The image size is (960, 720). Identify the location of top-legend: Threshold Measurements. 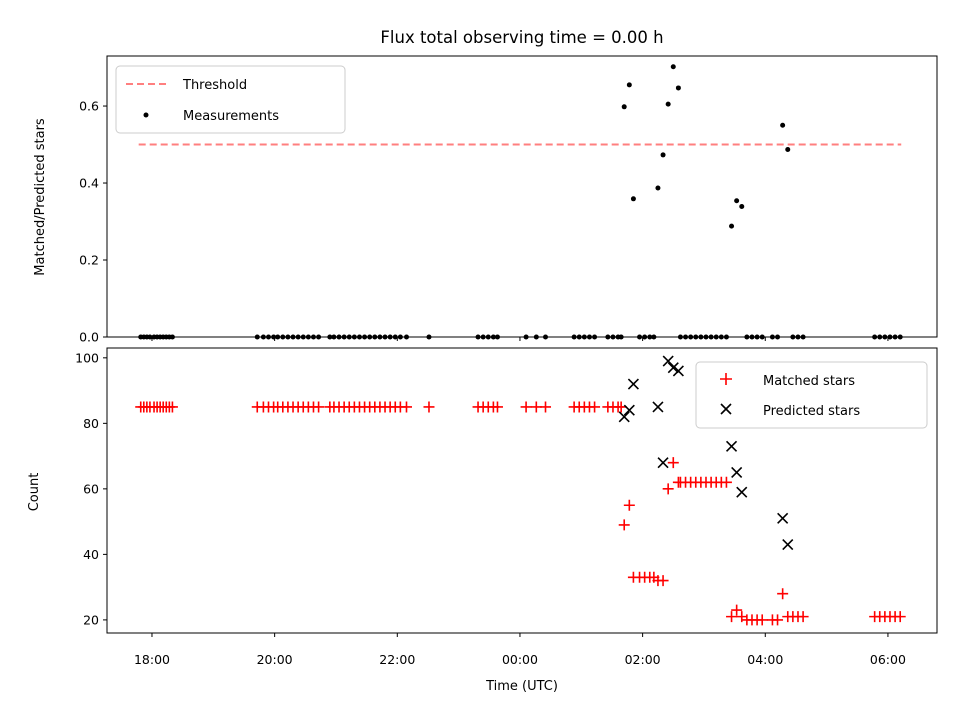
(230, 99).